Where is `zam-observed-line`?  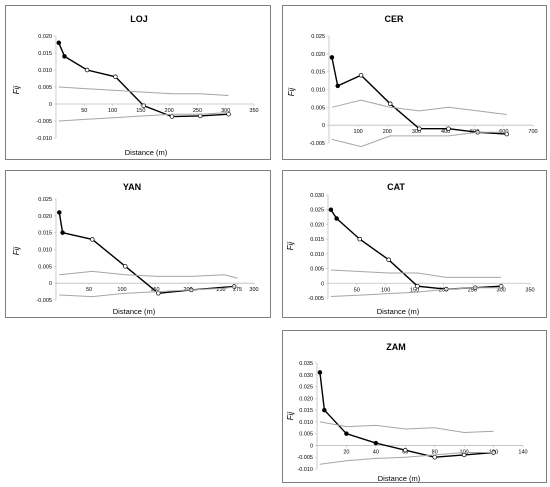
zam-observed-line is located at coordinates (406, 415).